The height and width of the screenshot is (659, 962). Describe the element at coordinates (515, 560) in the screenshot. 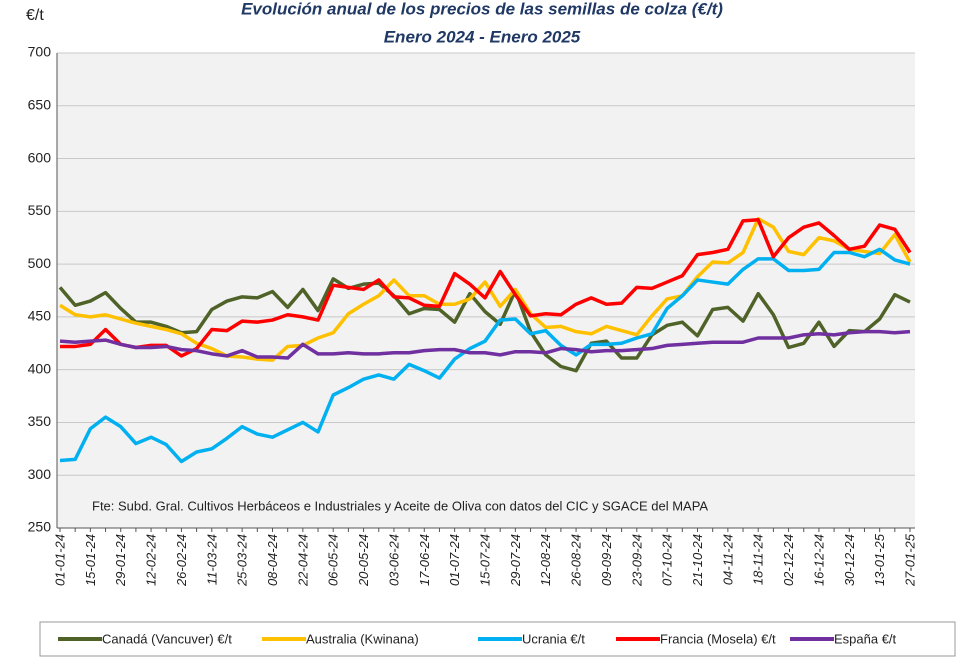

I see `x-tick-label: 29-07-24` at that location.